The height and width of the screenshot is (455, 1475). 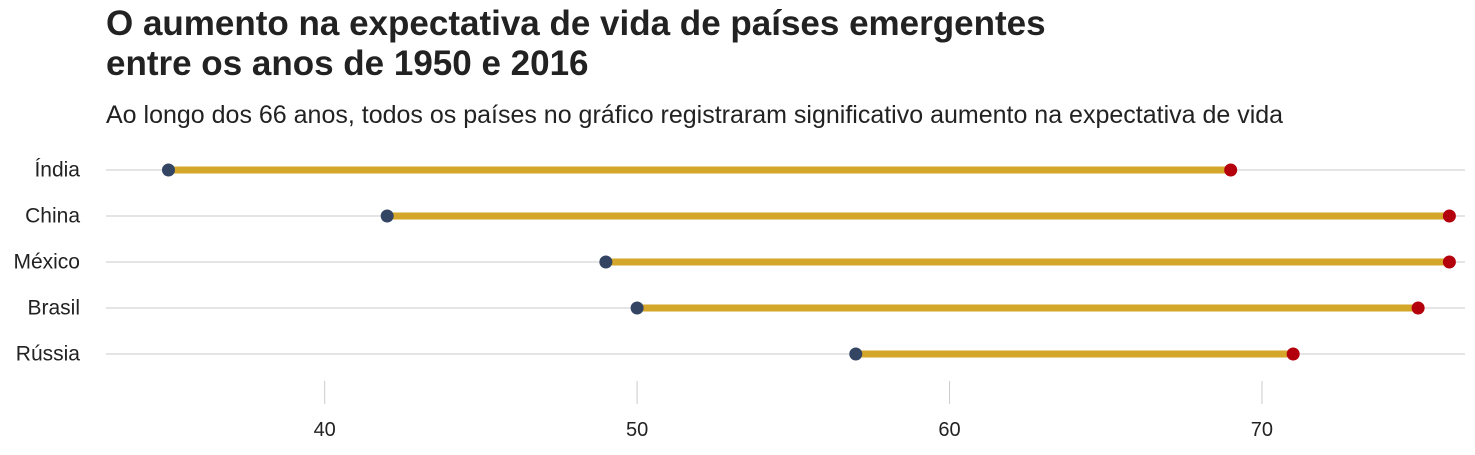 What do you see at coordinates (606, 262) in the screenshot?
I see `point-1950-mexico` at bounding box center [606, 262].